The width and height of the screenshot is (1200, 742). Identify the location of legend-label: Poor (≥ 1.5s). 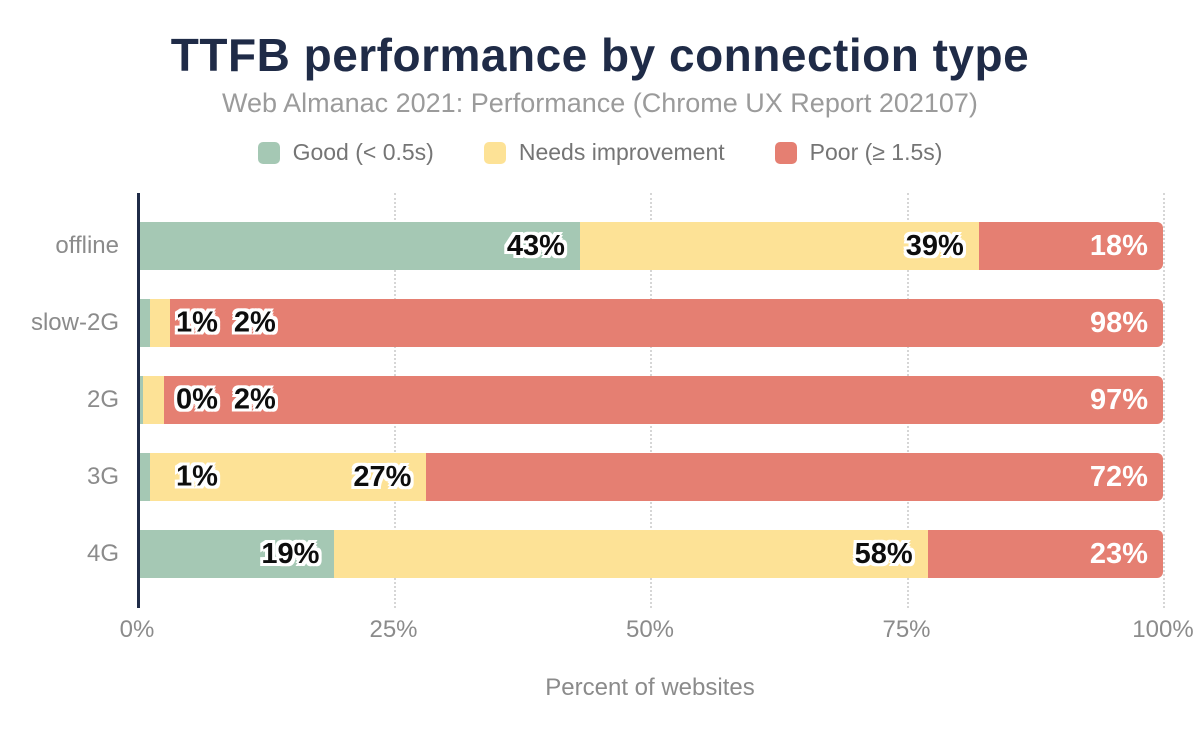
(876, 152).